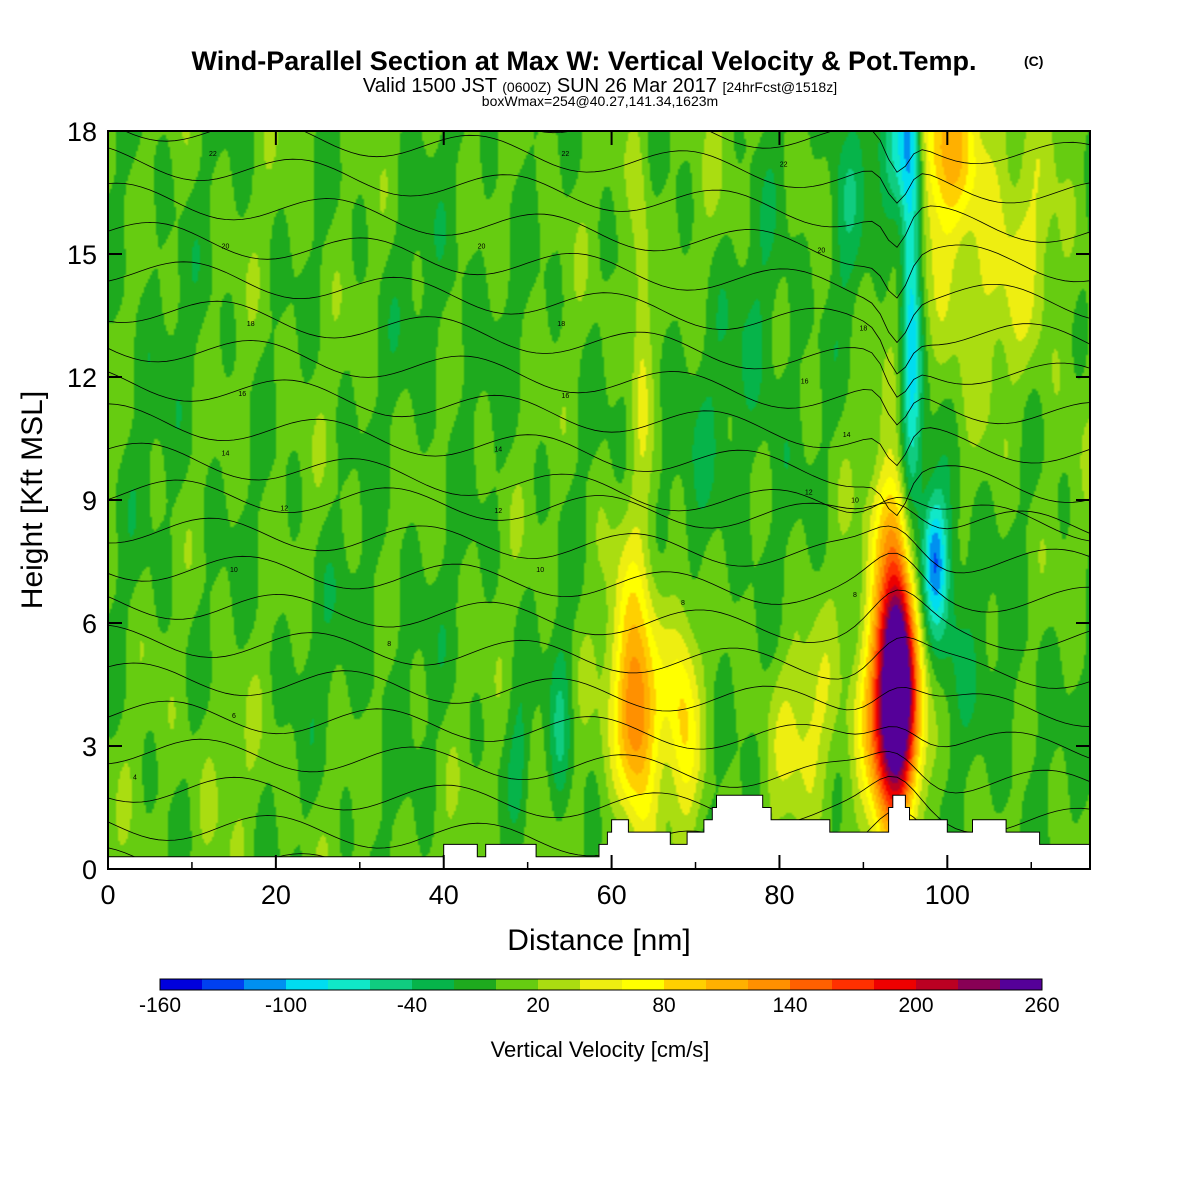  I want to click on colorbar-tick-label: 140, so click(789, 1005).